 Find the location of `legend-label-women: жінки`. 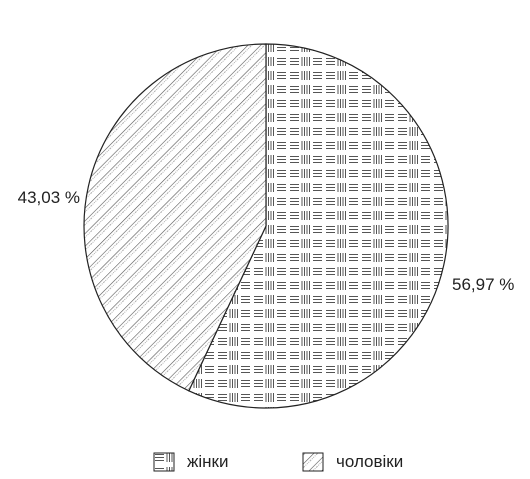

legend-label-women: жінки is located at coordinates (208, 461).